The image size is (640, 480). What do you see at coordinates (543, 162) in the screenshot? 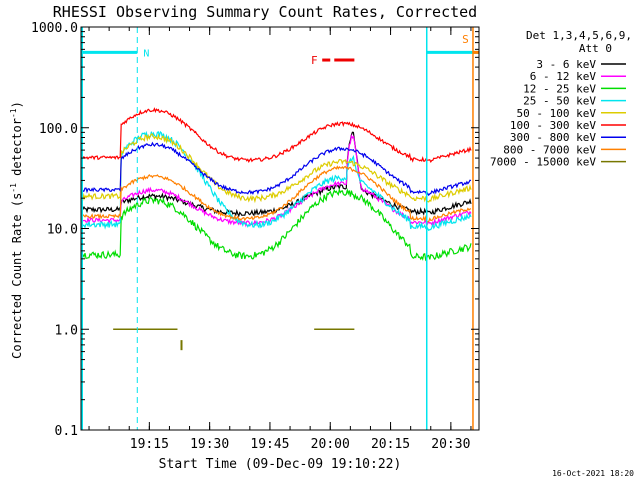
I see `legend-label-8: 7000 - 15000 keV` at bounding box center [543, 162].